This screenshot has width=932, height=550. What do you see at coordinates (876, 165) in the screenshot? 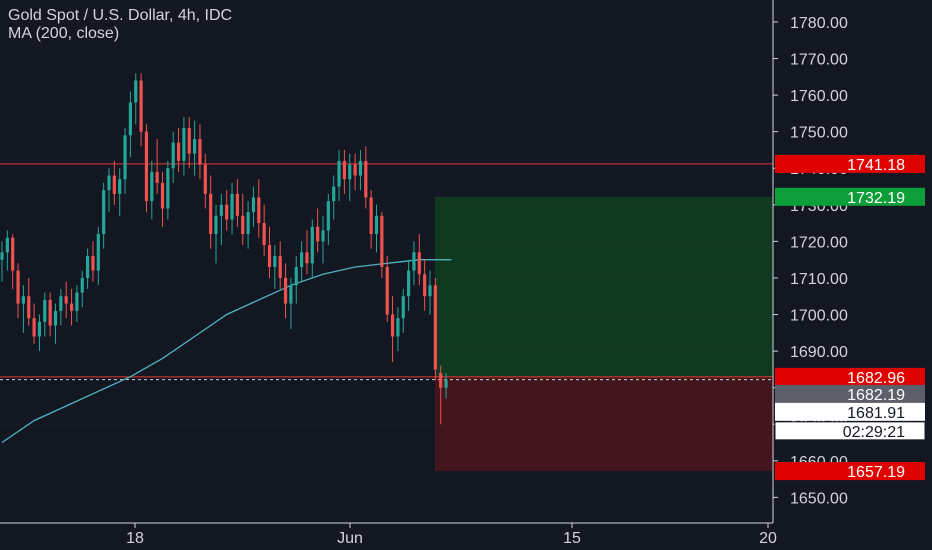
I see `resistance-badge-label: 1741.18` at bounding box center [876, 165].